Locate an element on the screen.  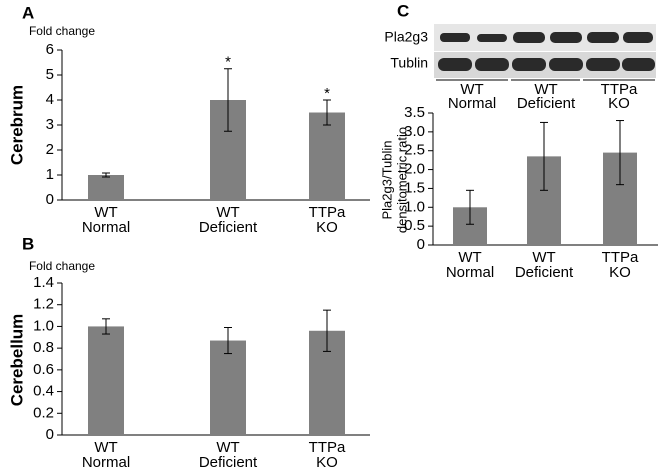
y-tick-label: 6 is located at coordinates (50, 49).